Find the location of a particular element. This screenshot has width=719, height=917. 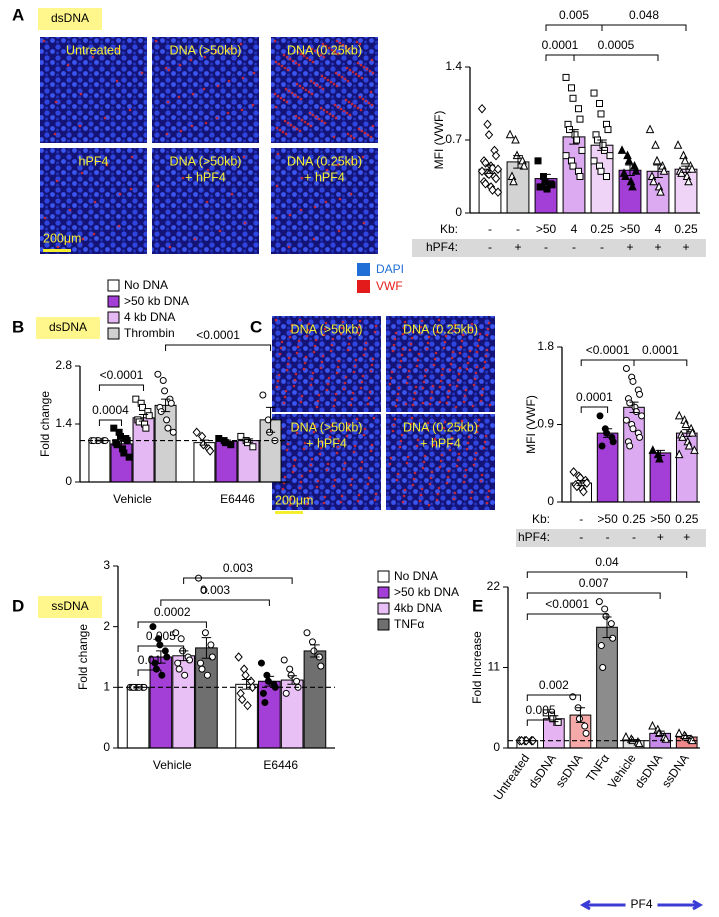

row-value: - is located at coordinates (574, 247).